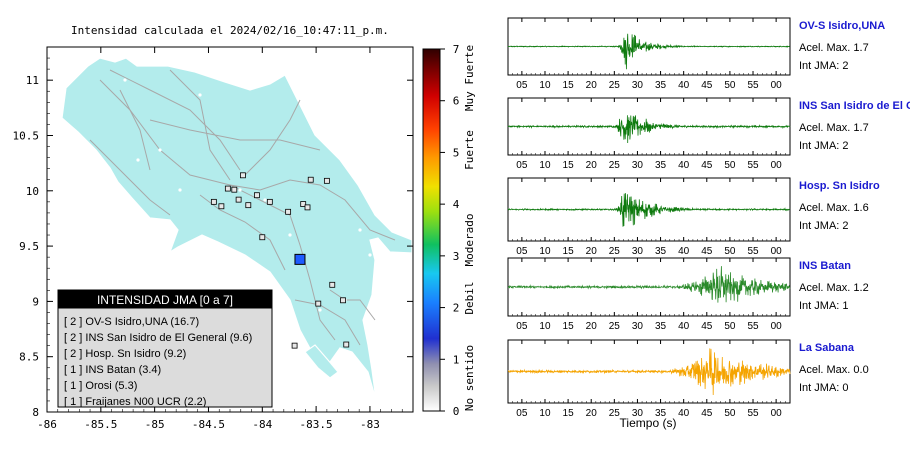 This screenshot has height=460, width=910. I want to click on map-y-tick-label: 10, so click(32, 191).